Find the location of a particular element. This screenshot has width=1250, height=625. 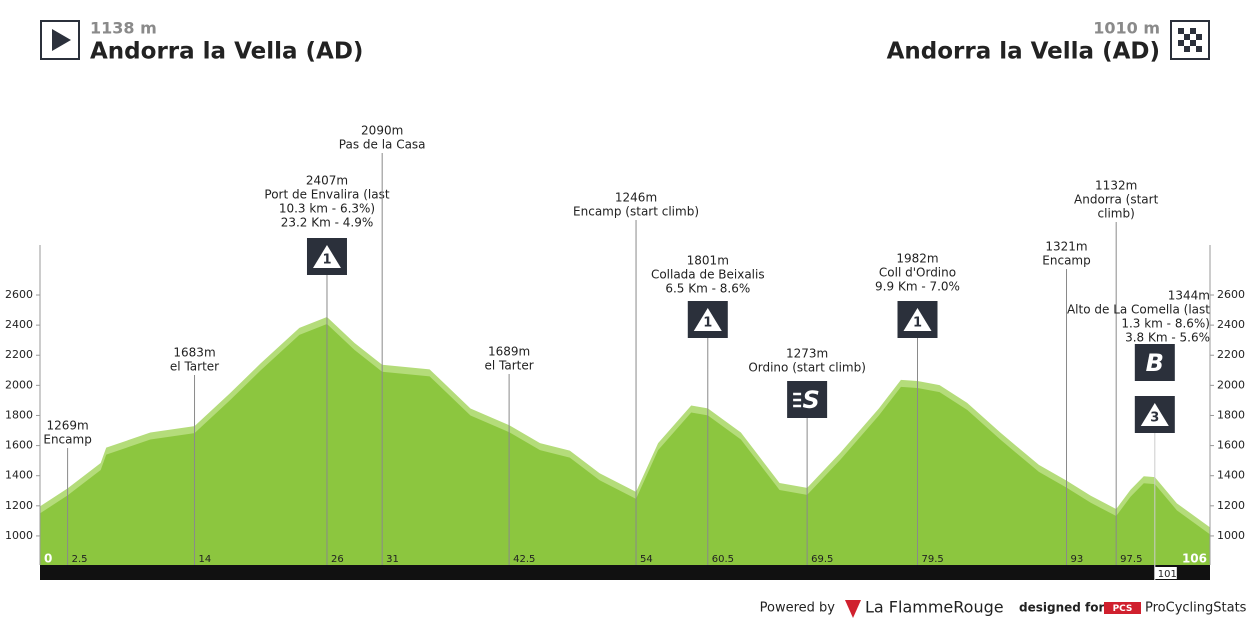

annotation-label: 6.5 Km - 8.6% is located at coordinates (707, 289).